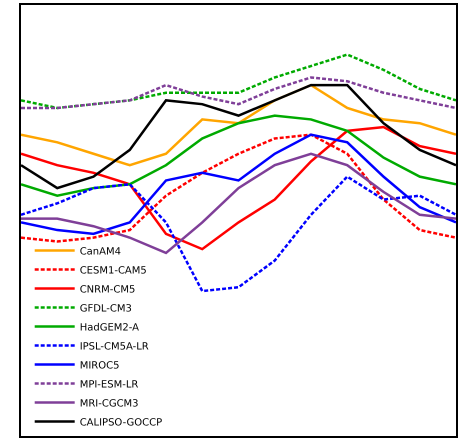  Describe the element at coordinates (110, 328) in the screenshot. I see `legend-label: HadGEM2-A` at that location.